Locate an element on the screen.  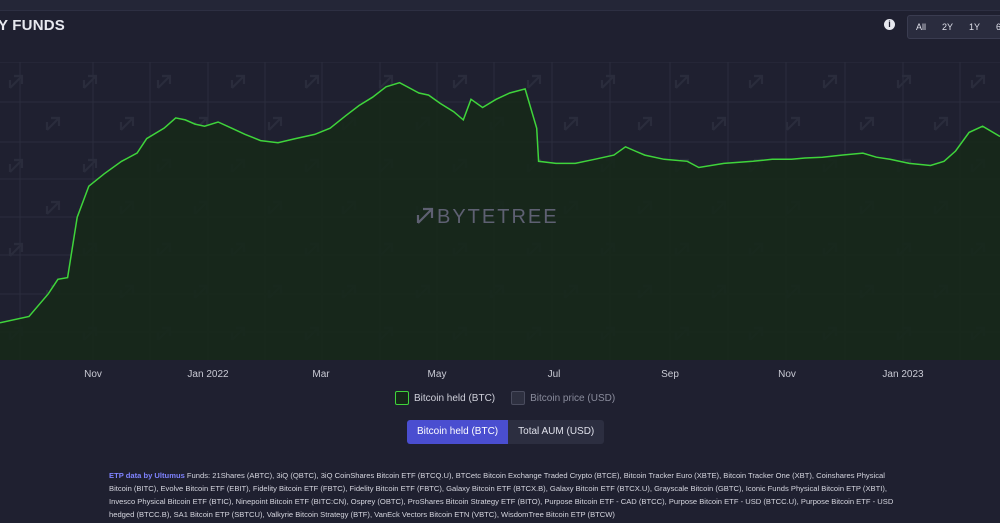
x-tick-label: Sep is located at coordinates (670, 374).